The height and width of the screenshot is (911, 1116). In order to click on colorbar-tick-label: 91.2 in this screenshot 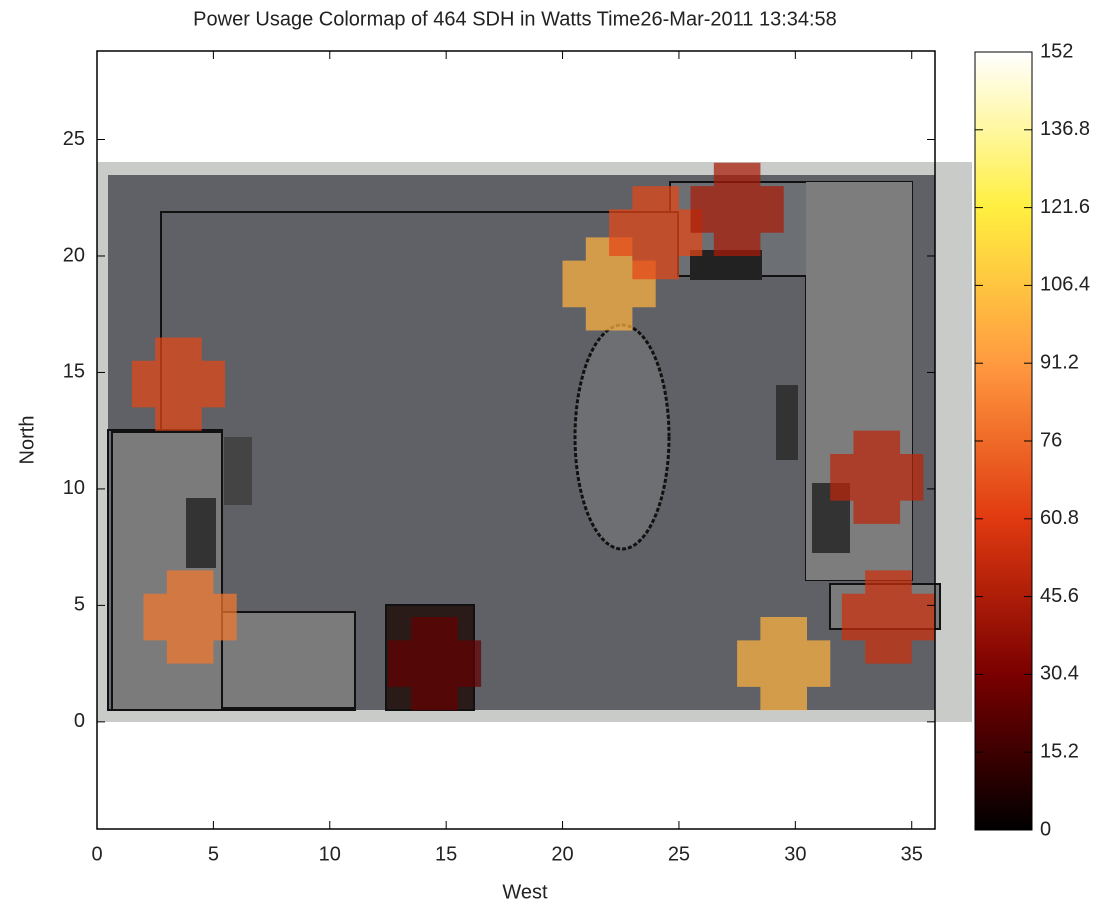, I will do `click(1059, 362)`.